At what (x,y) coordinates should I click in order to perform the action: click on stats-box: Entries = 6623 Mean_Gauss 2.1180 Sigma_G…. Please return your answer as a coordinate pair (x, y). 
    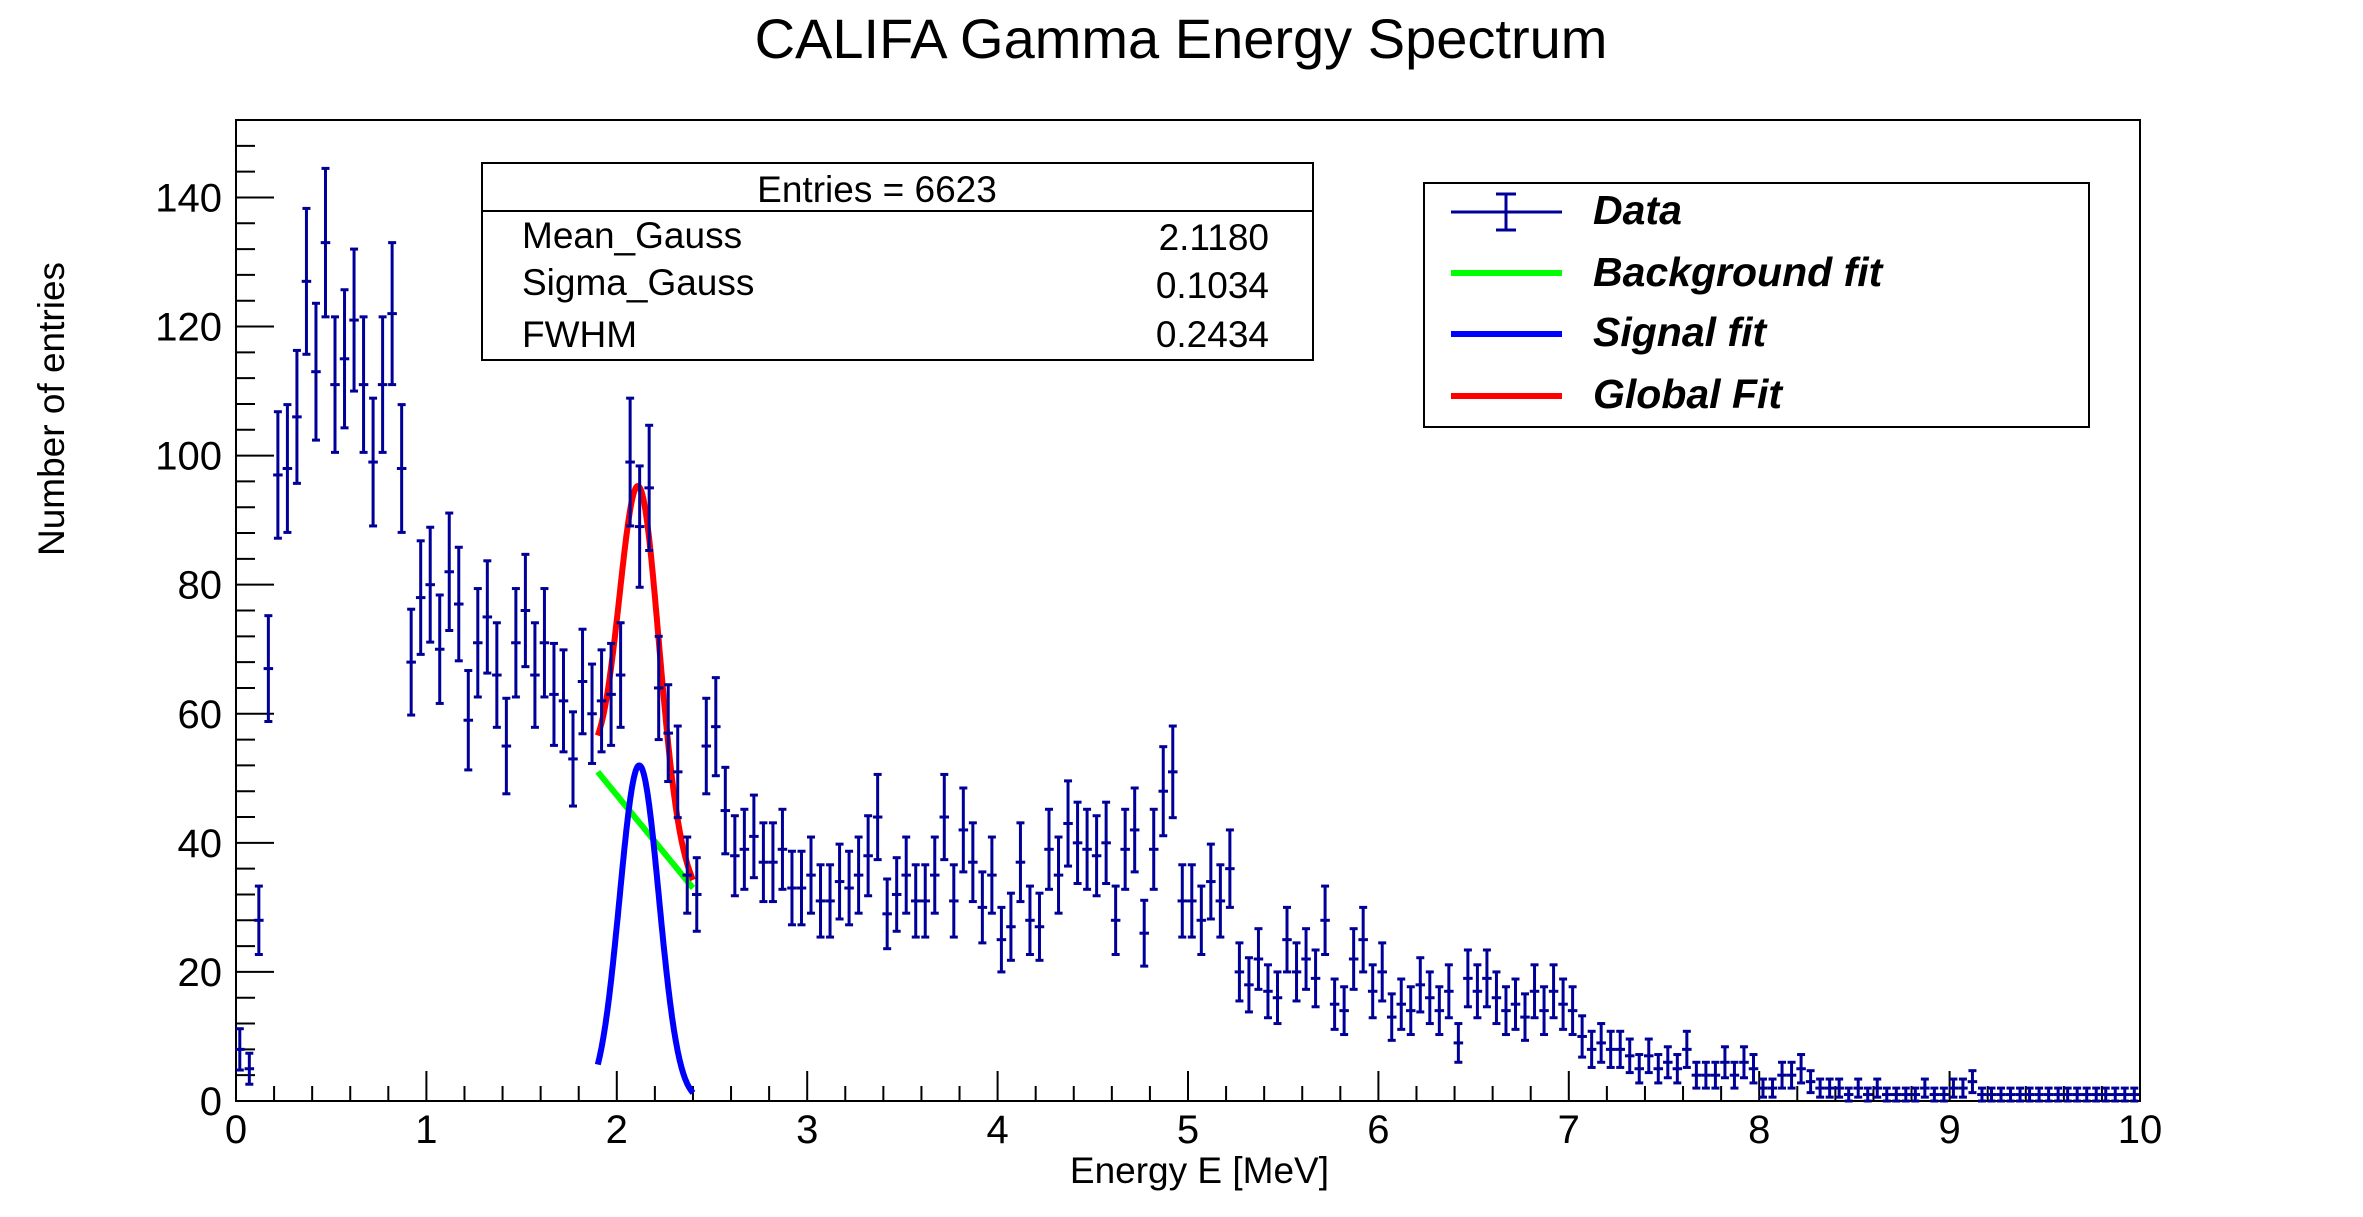
    Looking at the image, I should click on (897, 261).